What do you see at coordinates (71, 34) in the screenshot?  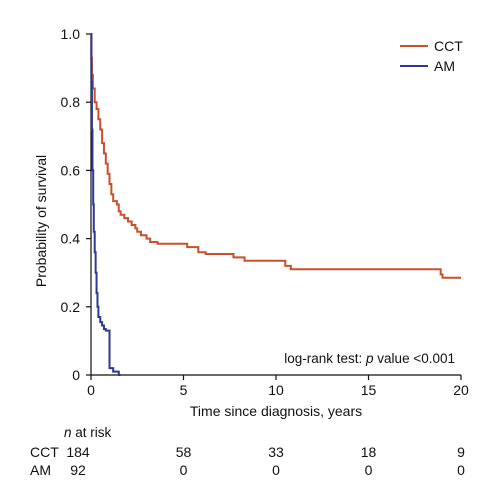 I see `y-tick-label: 1.0` at bounding box center [71, 34].